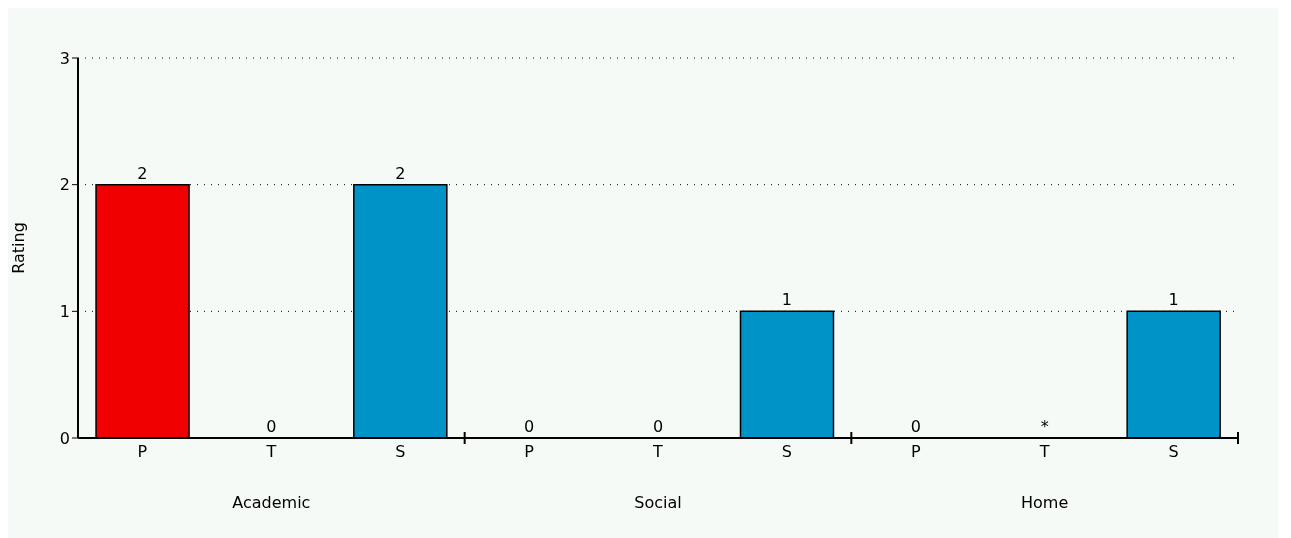  What do you see at coordinates (64, 438) in the screenshot?
I see `y-tick-label: 0` at bounding box center [64, 438].